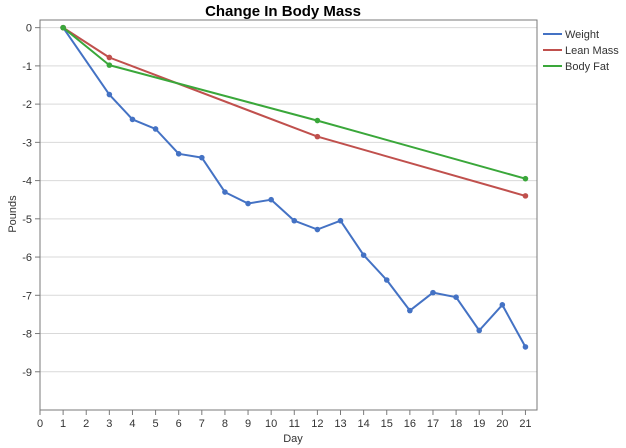  Describe the element at coordinates (27, 143) in the screenshot. I see `y-tick-label: -3` at that location.